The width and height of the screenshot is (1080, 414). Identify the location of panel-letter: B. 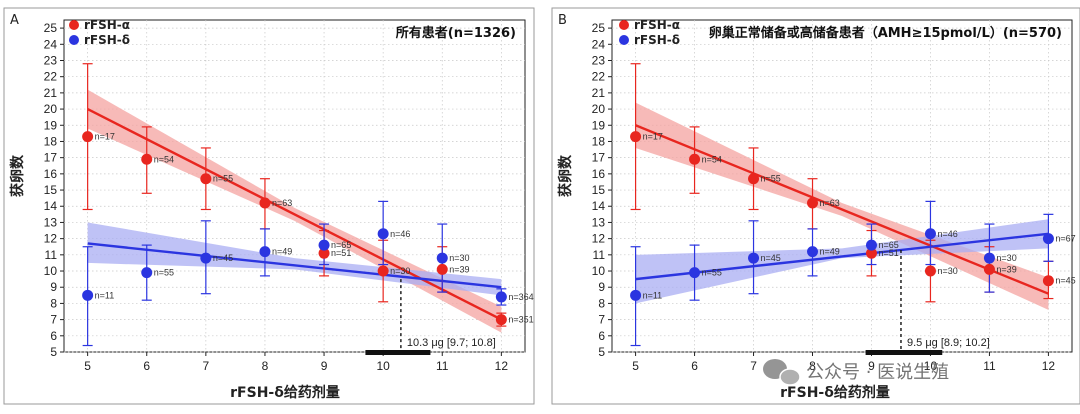
(562, 20).